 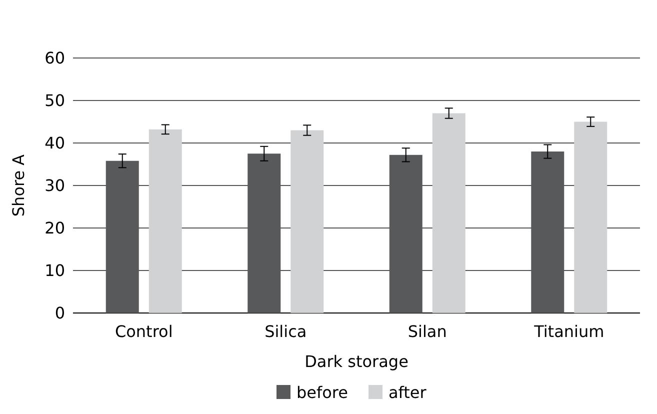 What do you see at coordinates (322, 392) in the screenshot?
I see `legend-label: before` at bounding box center [322, 392].